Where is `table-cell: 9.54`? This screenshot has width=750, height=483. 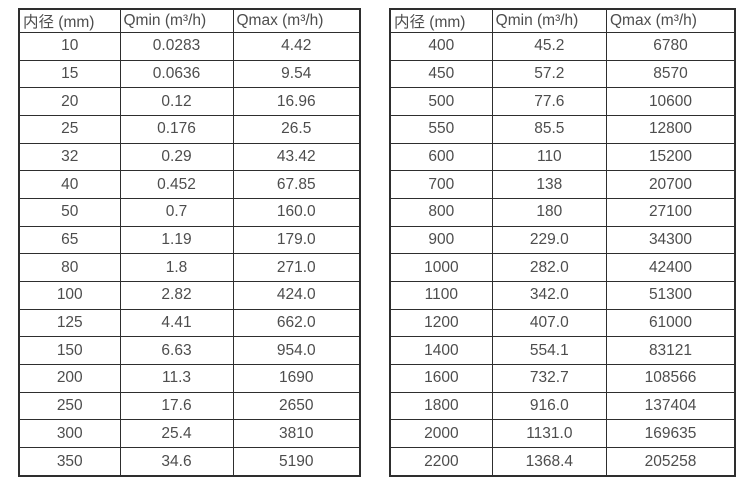 table-cell: 9.54 is located at coordinates (296, 74).